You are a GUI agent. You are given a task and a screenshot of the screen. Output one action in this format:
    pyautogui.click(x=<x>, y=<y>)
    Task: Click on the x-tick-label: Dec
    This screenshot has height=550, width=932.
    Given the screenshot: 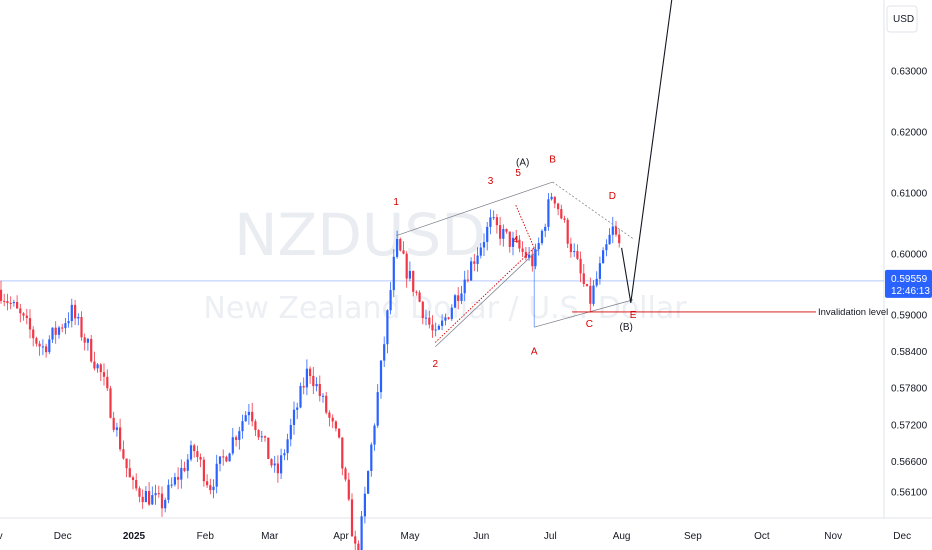 What is the action you would take?
    pyautogui.click(x=63, y=536)
    